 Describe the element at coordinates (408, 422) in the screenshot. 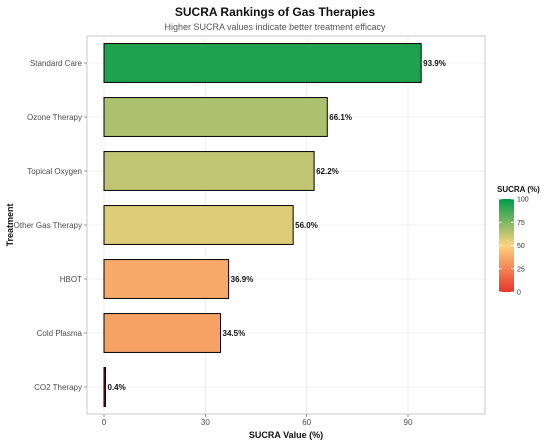

I see `x-tick-label: 90` at that location.